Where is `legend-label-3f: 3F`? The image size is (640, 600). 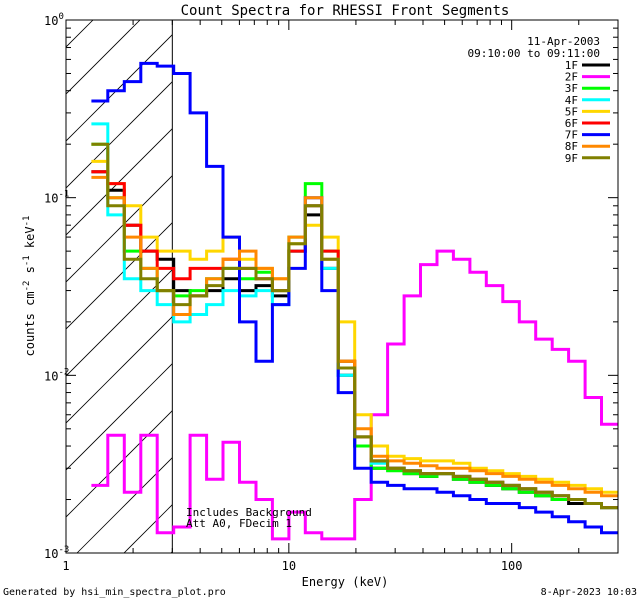
legend-label-3f: 3F is located at coordinates (571, 88).